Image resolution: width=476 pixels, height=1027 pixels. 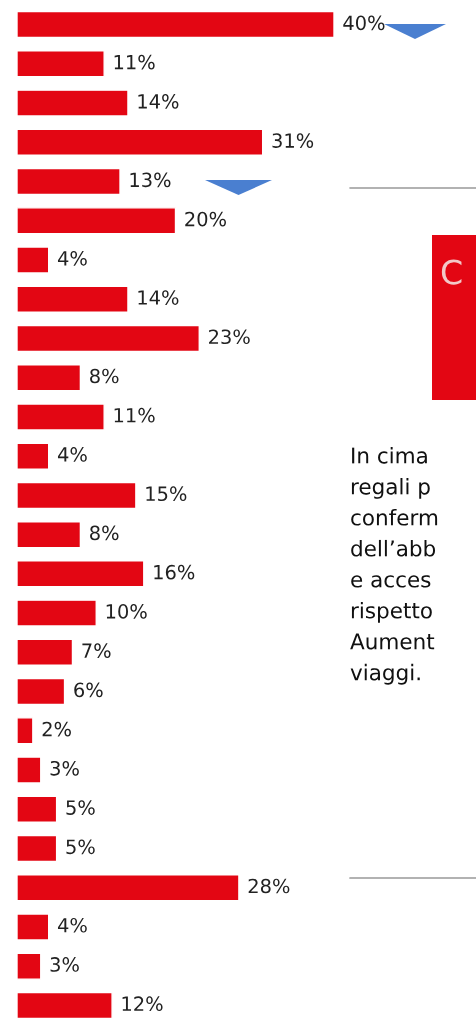 I want to click on data-label: 6%, so click(x=88, y=690).